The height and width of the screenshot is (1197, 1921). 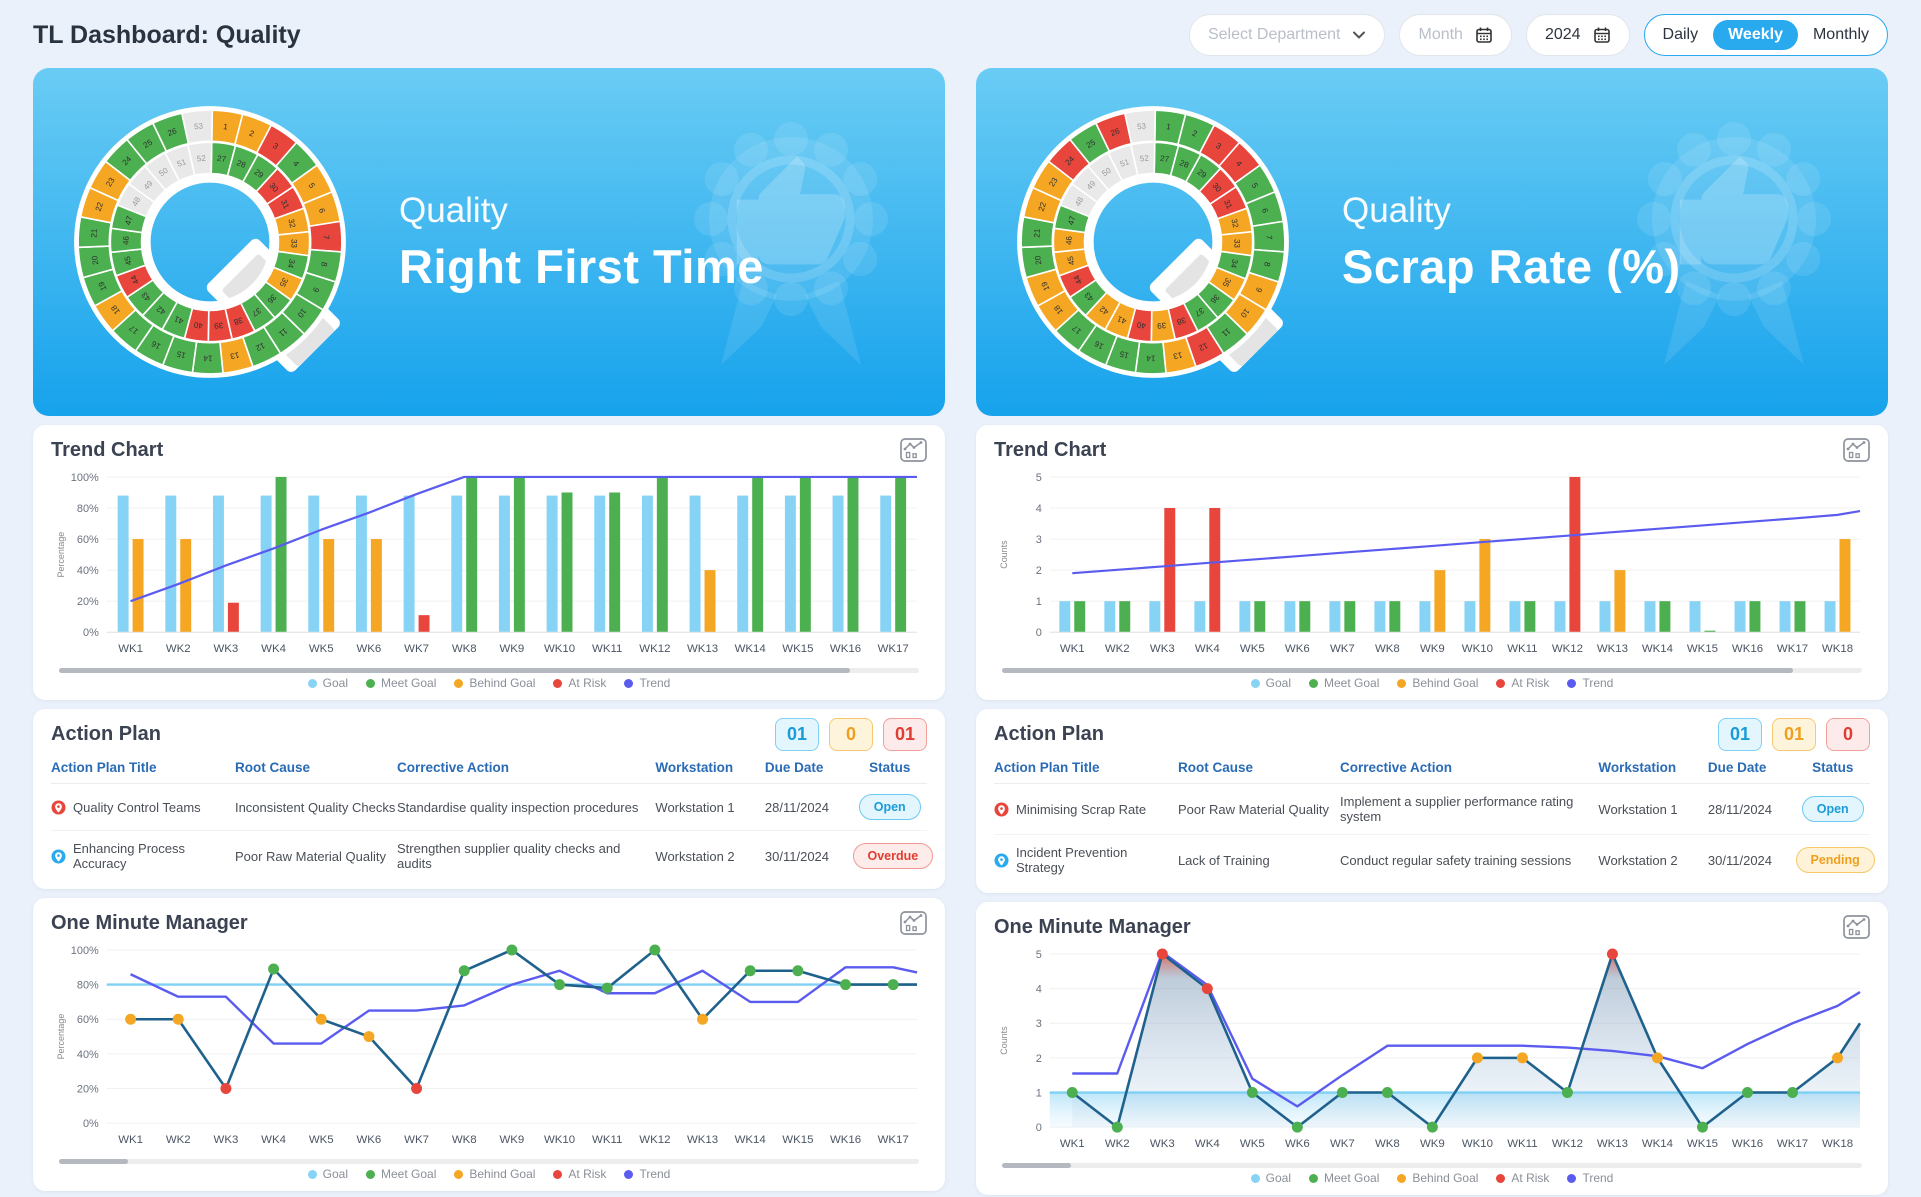 I want to click on svg-text: WK1, so click(x=1072, y=649).